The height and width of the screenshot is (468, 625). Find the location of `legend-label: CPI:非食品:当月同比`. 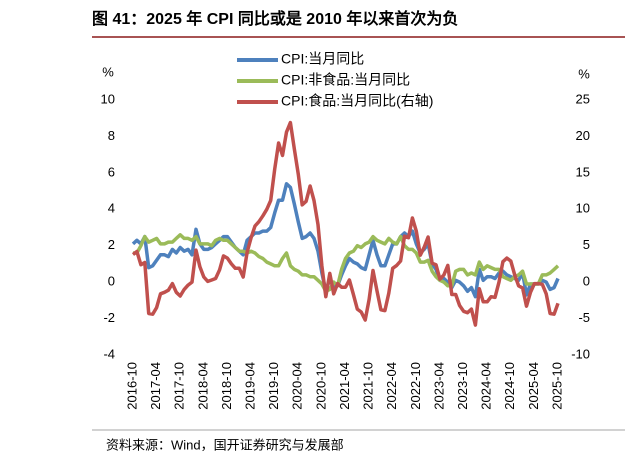

legend-label: CPI:非食品:当月同比 is located at coordinates (345, 80).